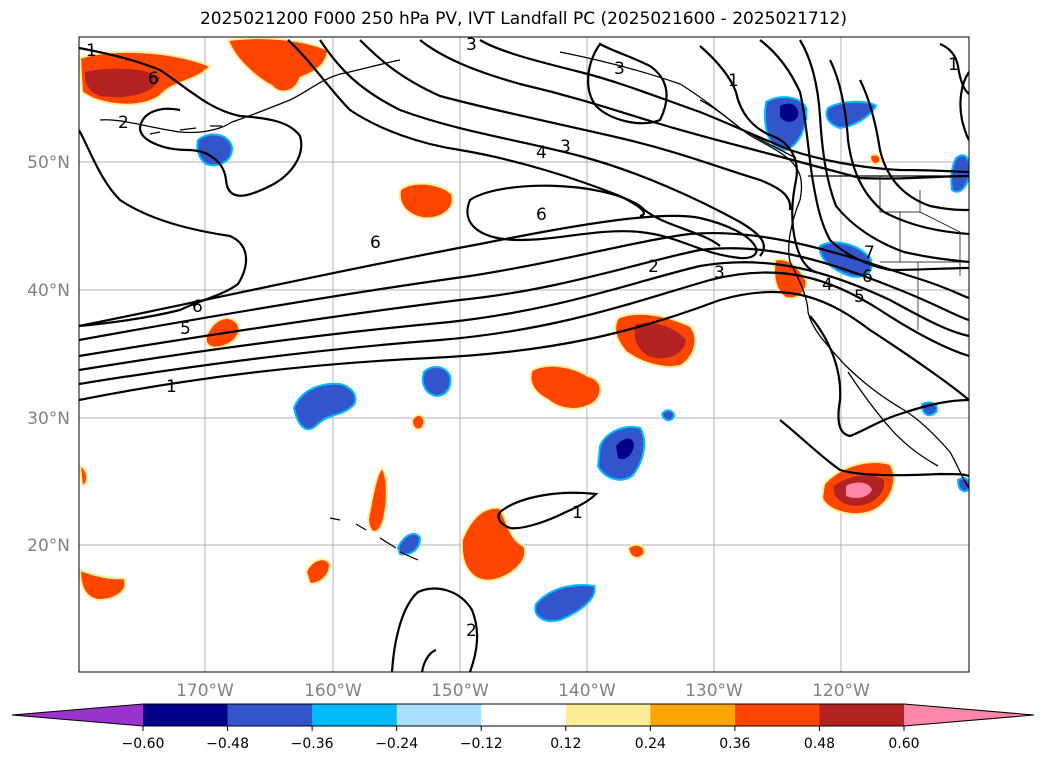  What do you see at coordinates (48, 354) in the screenshot?
I see `latitude-labels: 50°N 40°N 30°N 20°N` at bounding box center [48, 354].